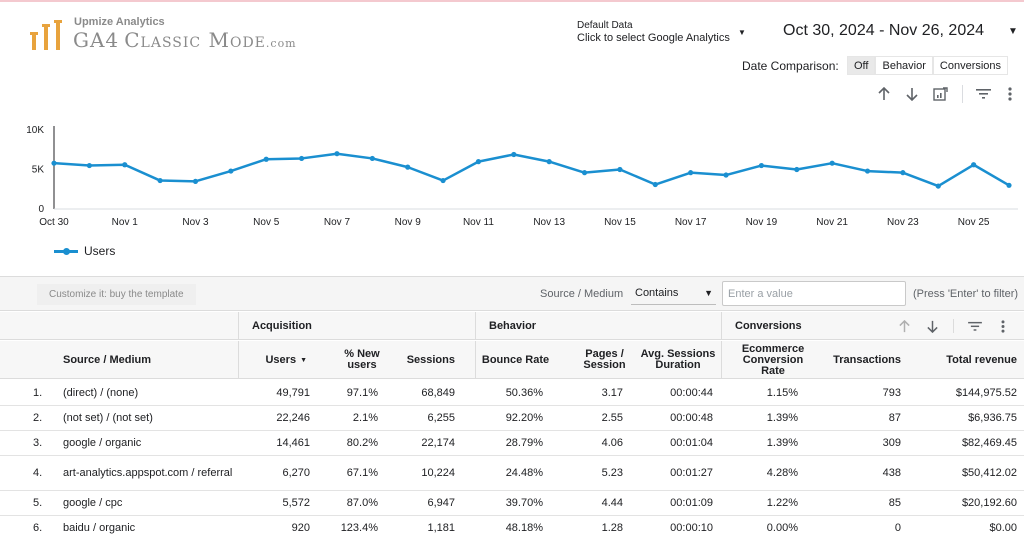 This screenshot has width=1024, height=538. I want to click on filter-operator-select: Contains ▼, so click(673, 294).